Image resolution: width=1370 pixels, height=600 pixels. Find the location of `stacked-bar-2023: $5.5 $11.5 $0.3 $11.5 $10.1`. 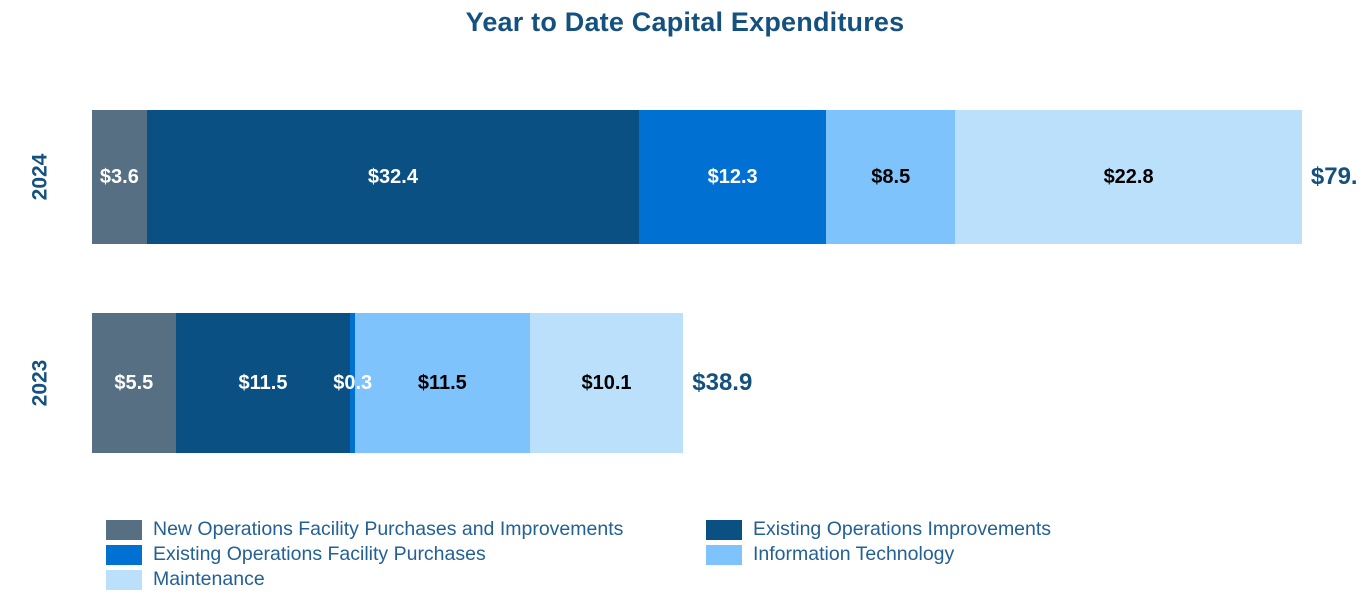

stacked-bar-2023: $5.5 $11.5 $0.3 $11.5 $10.1 is located at coordinates (388, 383).